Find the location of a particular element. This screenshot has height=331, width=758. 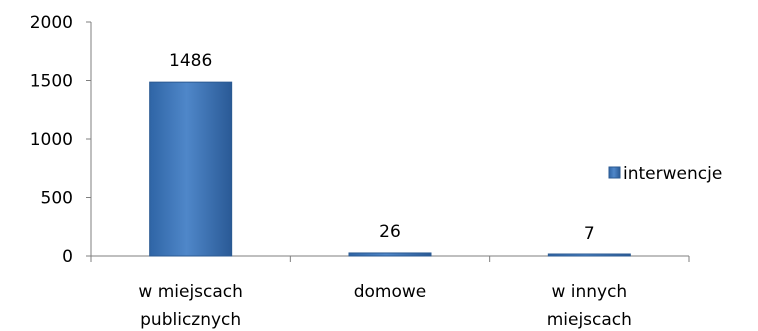

data-label-2: 7 is located at coordinates (589, 234).